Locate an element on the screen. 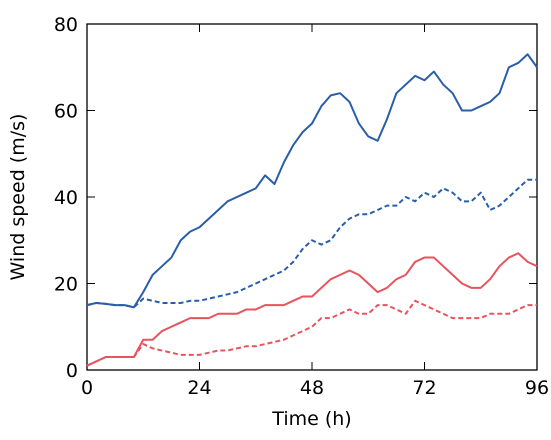 The image size is (551, 440). x-tick-label: 24 is located at coordinates (199, 388).